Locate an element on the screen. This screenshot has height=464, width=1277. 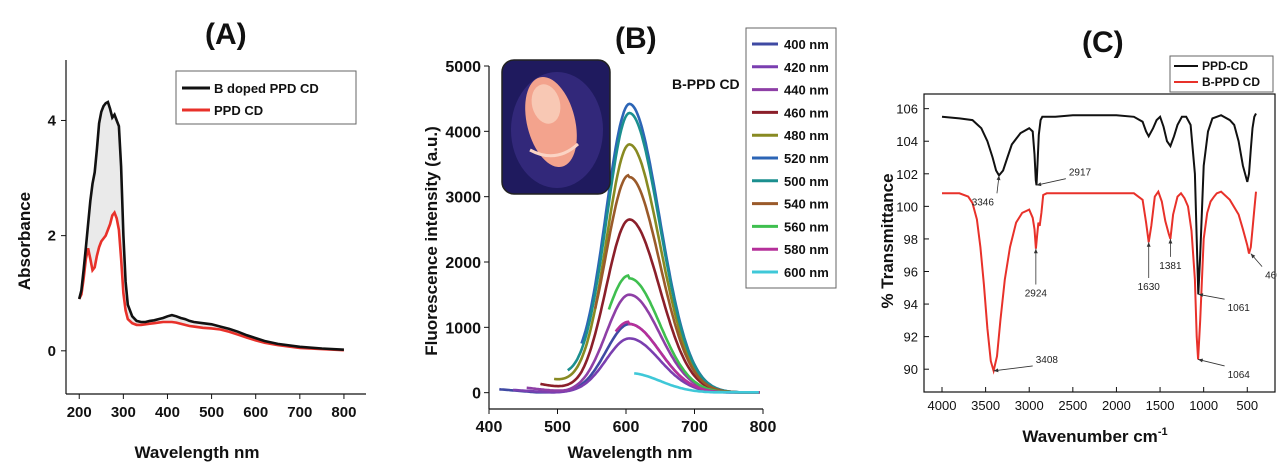
x-tick-label-c: 2500 is located at coordinates (1072, 405).